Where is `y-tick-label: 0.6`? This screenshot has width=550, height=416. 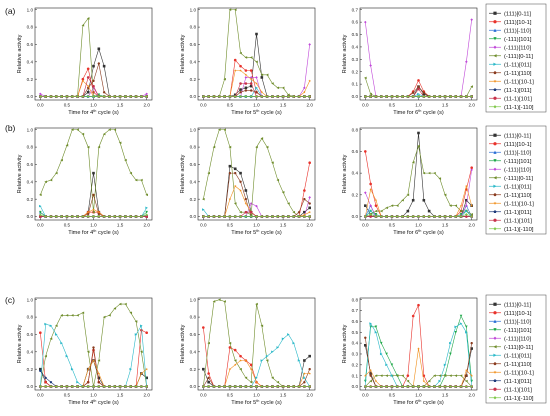 y-tick-label: 0.6 is located at coordinates (30, 164).